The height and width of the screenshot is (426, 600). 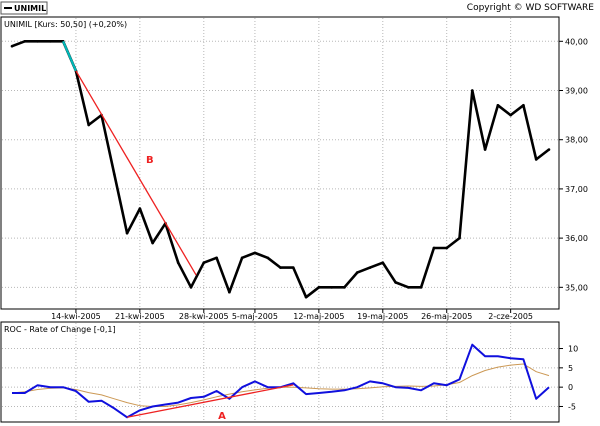 What do you see at coordinates (573, 349) in the screenshot?
I see `roc-y-tick-label: 10` at bounding box center [573, 349].